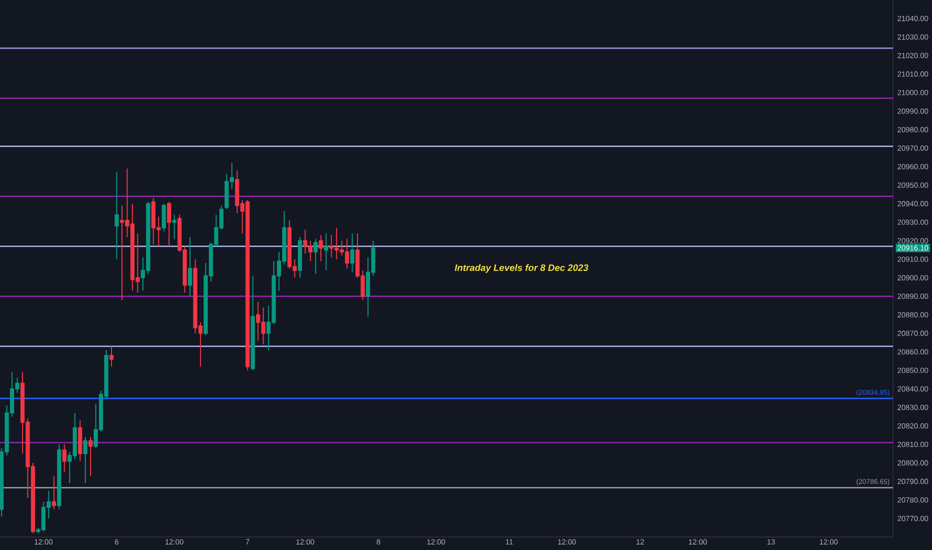 Image resolution: width=932 pixels, height=550 pixels. I want to click on annotation: Intraday Levels for 8 Dec 2023, so click(521, 268).